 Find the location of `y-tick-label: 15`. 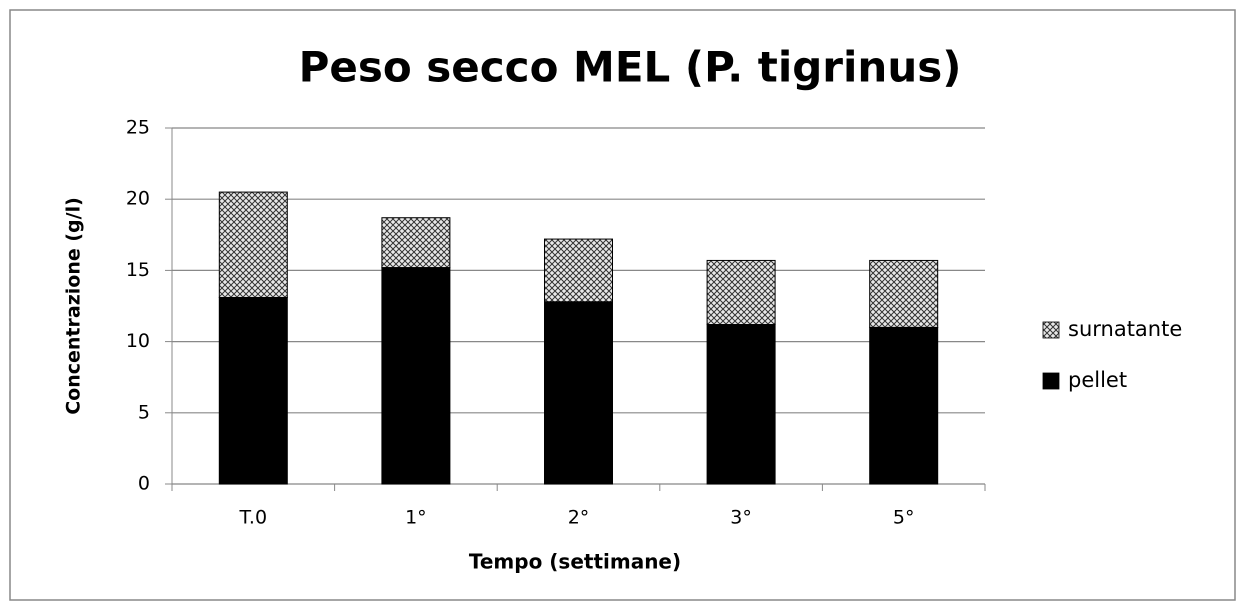

y-tick-label: 15 is located at coordinates (138, 270).